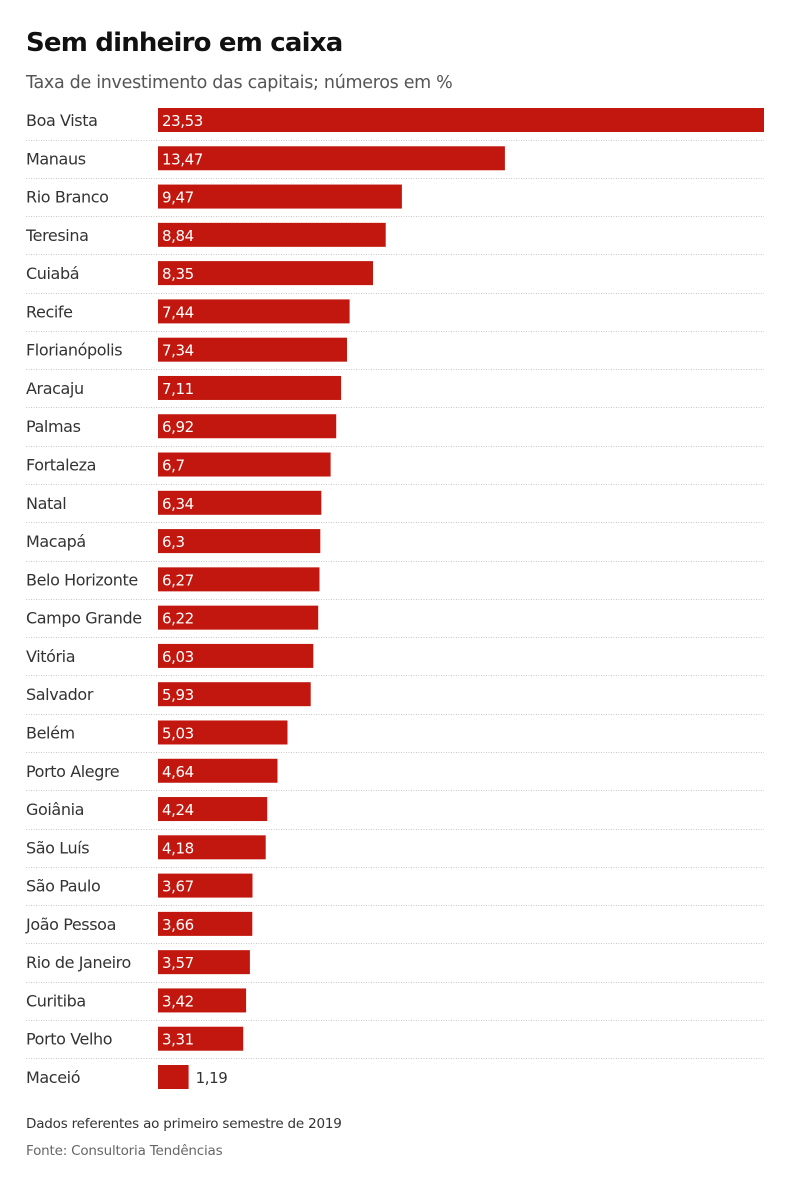 The height and width of the screenshot is (1187, 790). I want to click on value-label: 6,03, so click(178, 657).